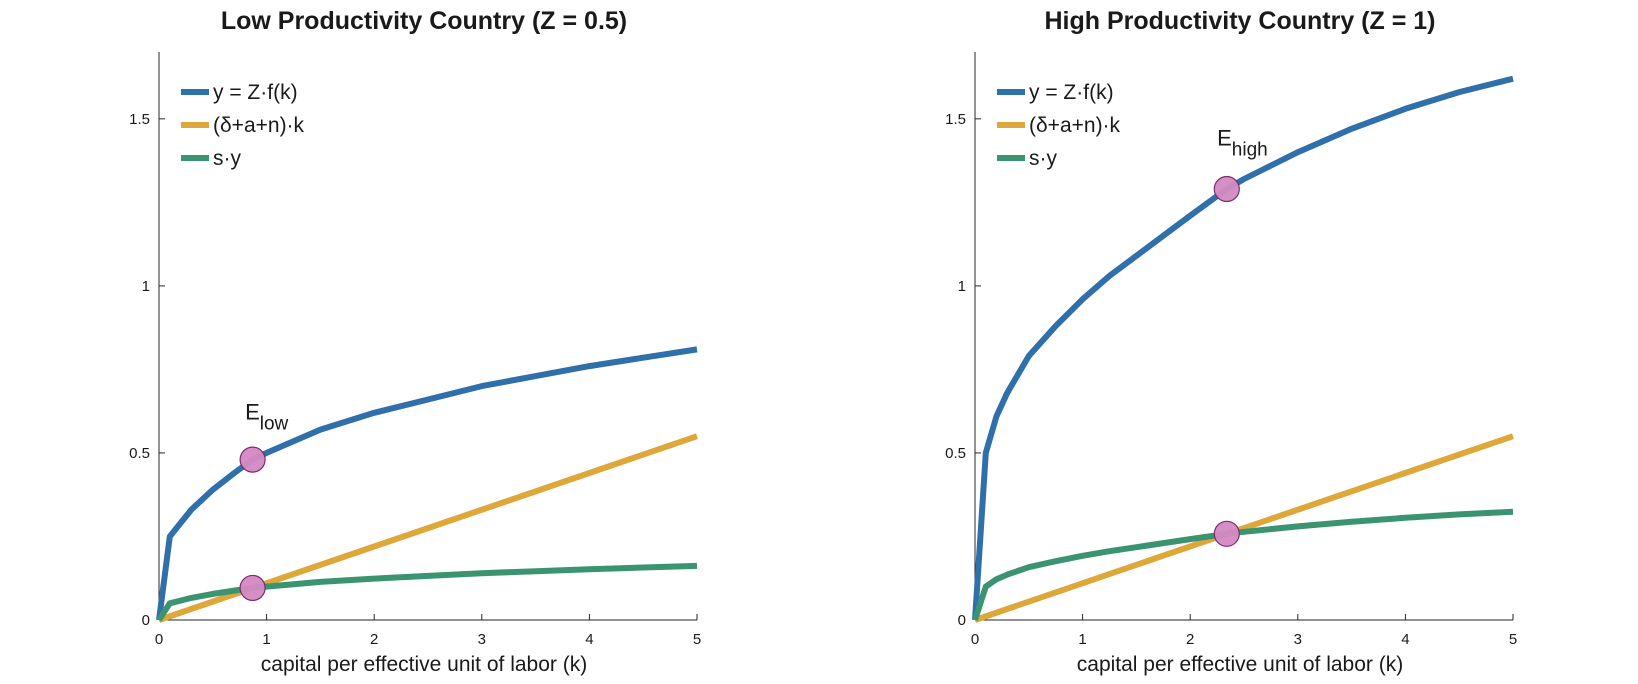 This screenshot has height=684, width=1638. I want to click on annotations: Ehigh, so click(1242, 143).